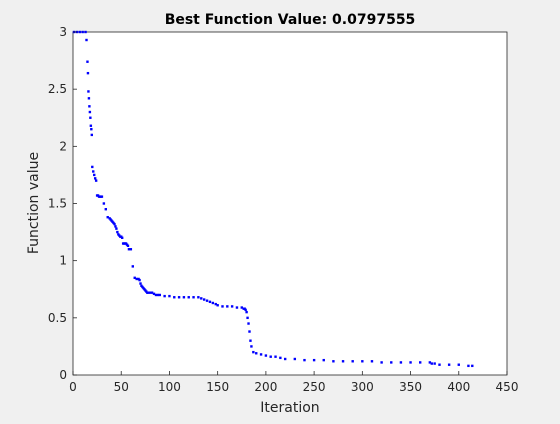 This screenshot has width=560, height=424. What do you see at coordinates (410, 387) in the screenshot?
I see `x-tick-label: 350` at bounding box center [410, 387].